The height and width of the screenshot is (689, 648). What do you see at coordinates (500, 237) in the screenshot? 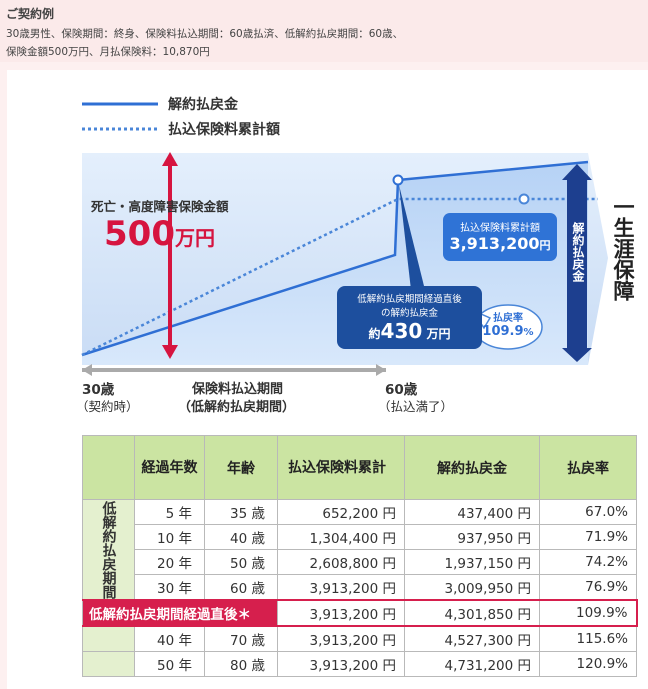
I see `premium-total-box: 払込保険料累計額 3,913,200円` at bounding box center [500, 237].